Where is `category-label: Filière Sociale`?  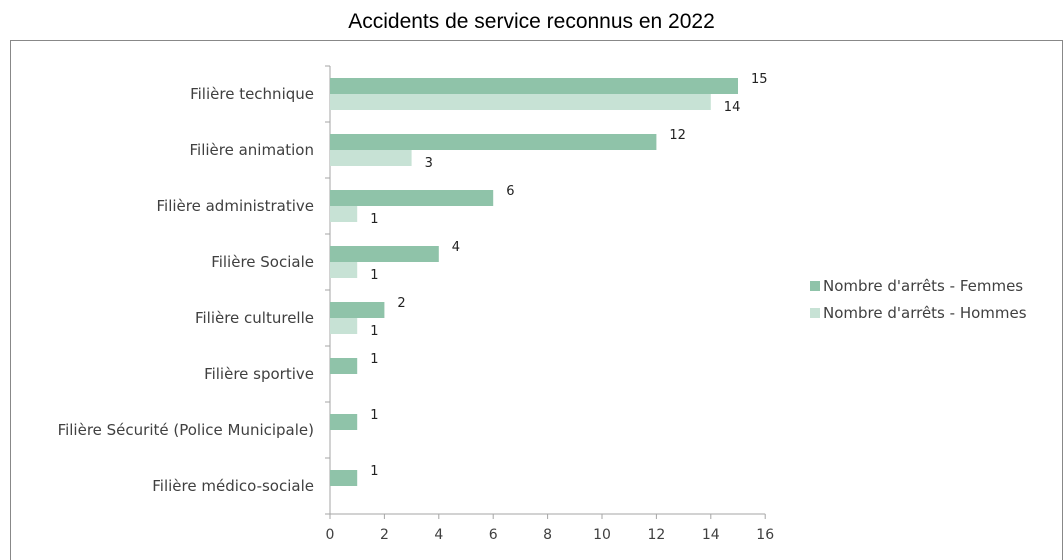 category-label: Filière Sociale is located at coordinates (262, 262).